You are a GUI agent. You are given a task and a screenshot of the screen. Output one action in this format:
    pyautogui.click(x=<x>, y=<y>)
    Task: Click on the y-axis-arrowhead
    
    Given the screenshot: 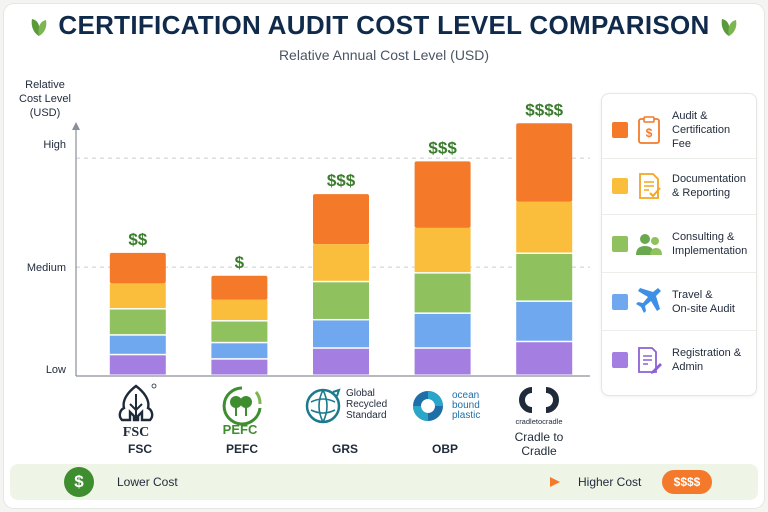 What is the action you would take?
    pyautogui.click(x=76, y=126)
    